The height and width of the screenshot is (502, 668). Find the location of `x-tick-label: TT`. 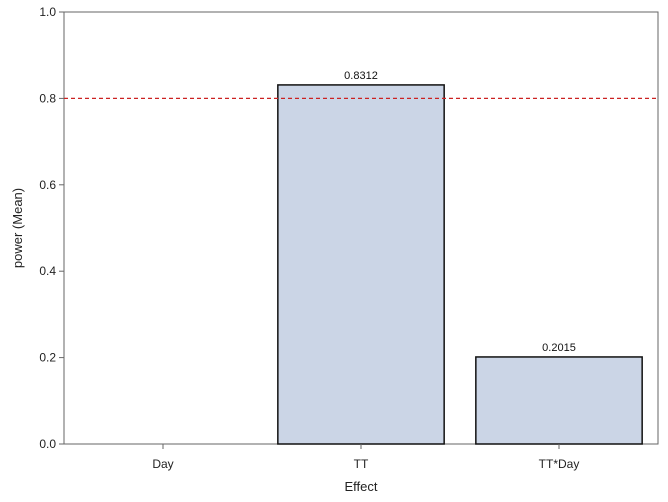

x-tick-label: TT is located at coordinates (361, 464).